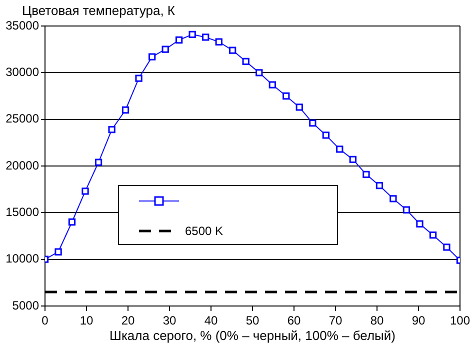 This screenshot has width=473, height=349. What do you see at coordinates (377, 321) in the screenshot?
I see `x-tick-label: 80` at bounding box center [377, 321].